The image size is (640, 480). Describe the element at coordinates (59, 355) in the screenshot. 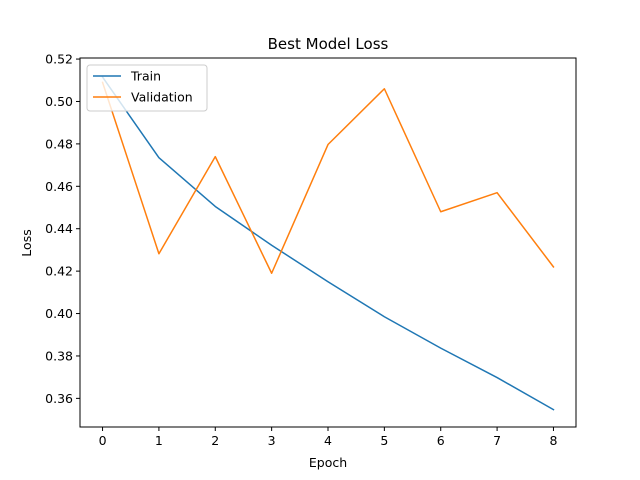

I see `y-tick-label: 0.38` at that location.